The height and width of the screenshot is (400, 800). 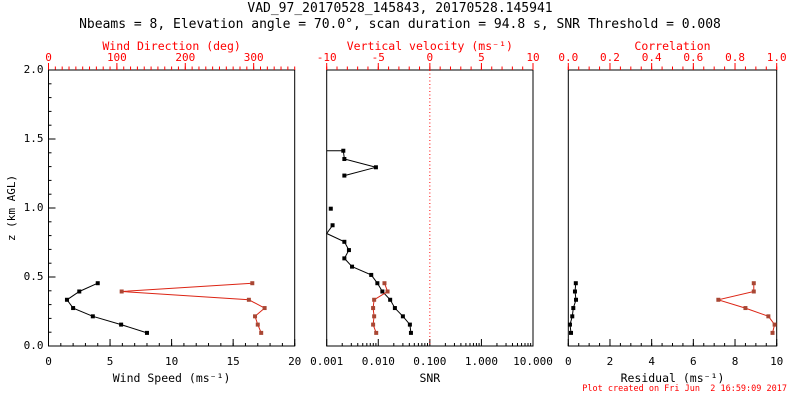 What do you see at coordinates (652, 57) in the screenshot?
I see `svg-text: 0.4` at bounding box center [652, 57].